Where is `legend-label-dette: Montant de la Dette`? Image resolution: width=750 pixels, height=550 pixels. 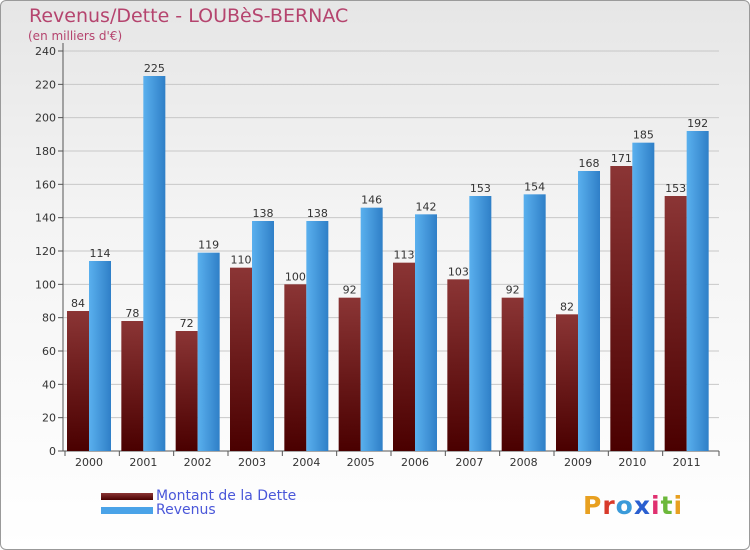
legend-label-dette: Montant de la Dette is located at coordinates (226, 496).